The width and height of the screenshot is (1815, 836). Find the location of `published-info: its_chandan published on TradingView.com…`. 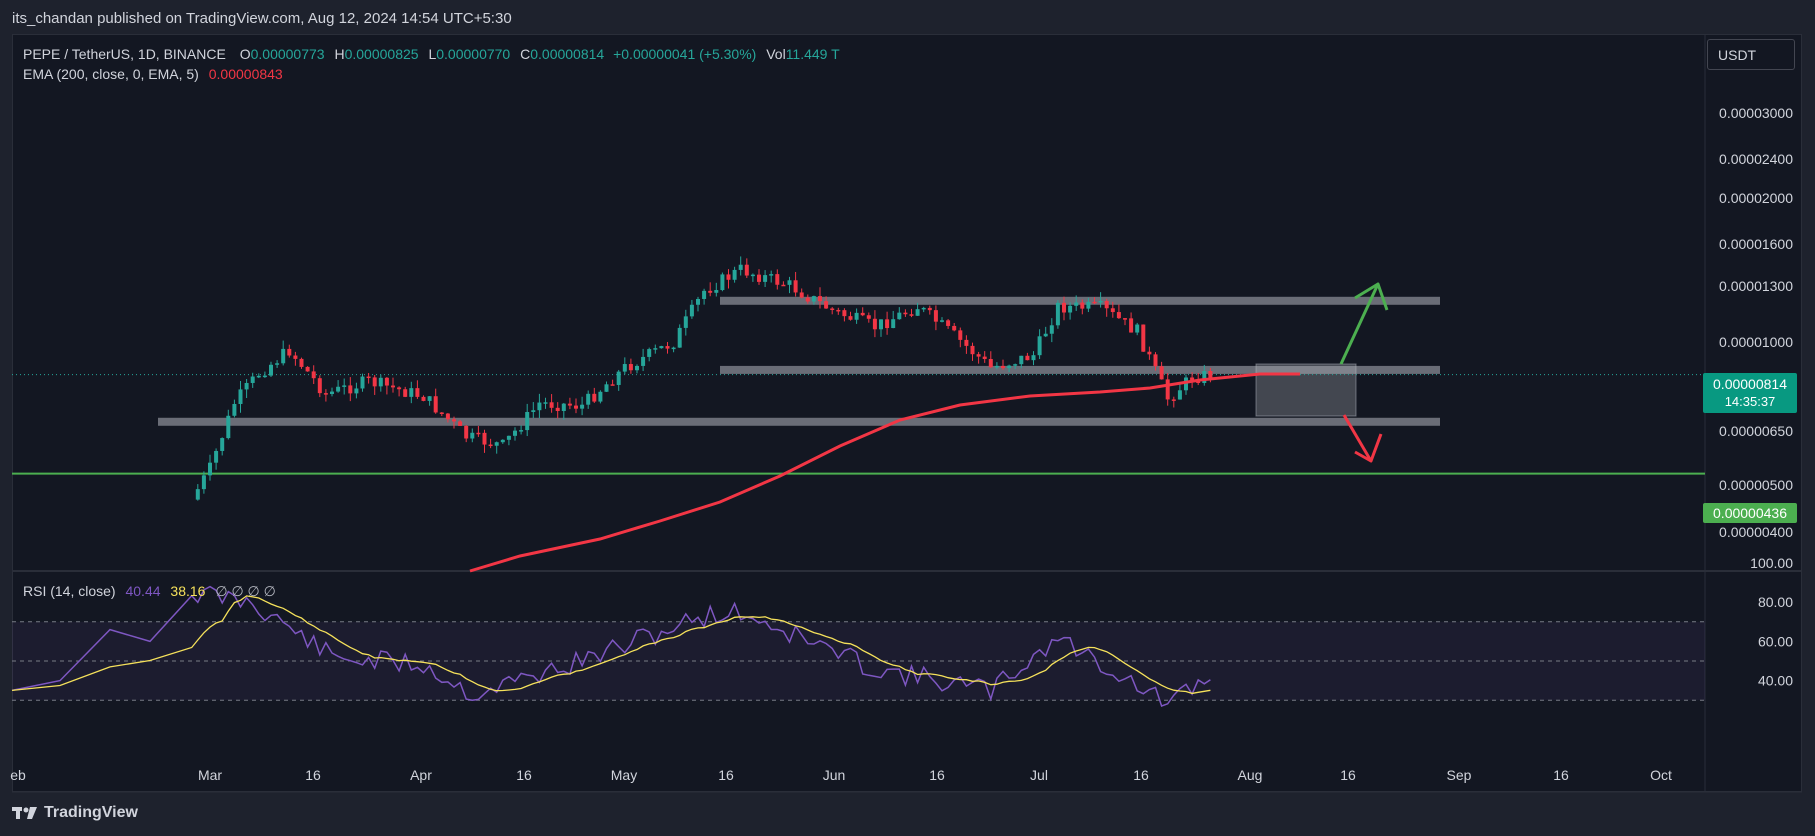

published-info: its_chandan published on TradingView.com… is located at coordinates (262, 18).